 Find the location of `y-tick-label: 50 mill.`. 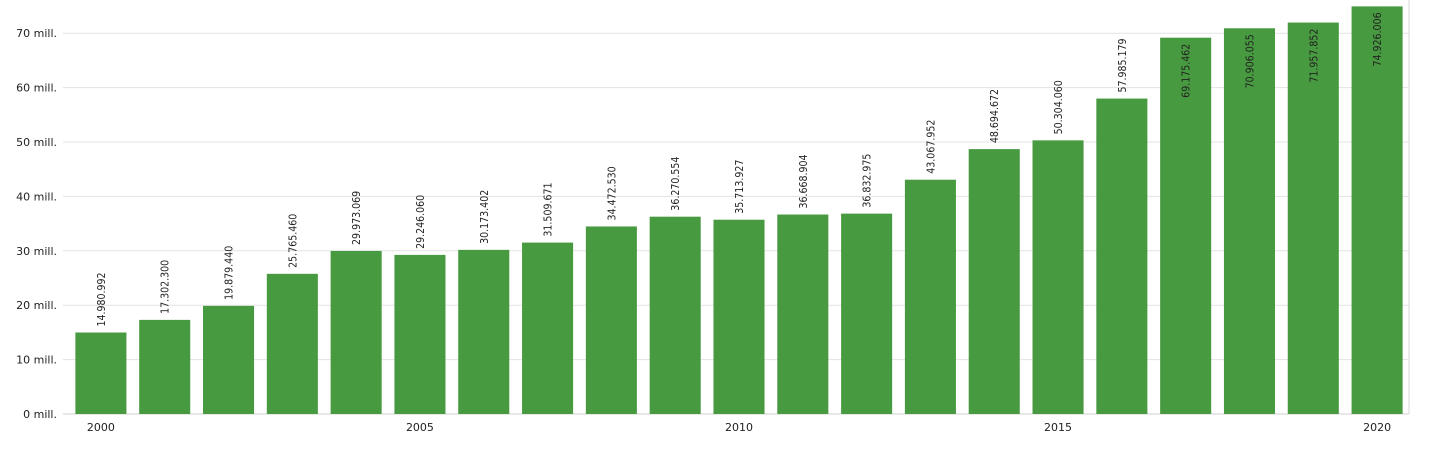

y-tick-label: 50 mill. is located at coordinates (36, 142).